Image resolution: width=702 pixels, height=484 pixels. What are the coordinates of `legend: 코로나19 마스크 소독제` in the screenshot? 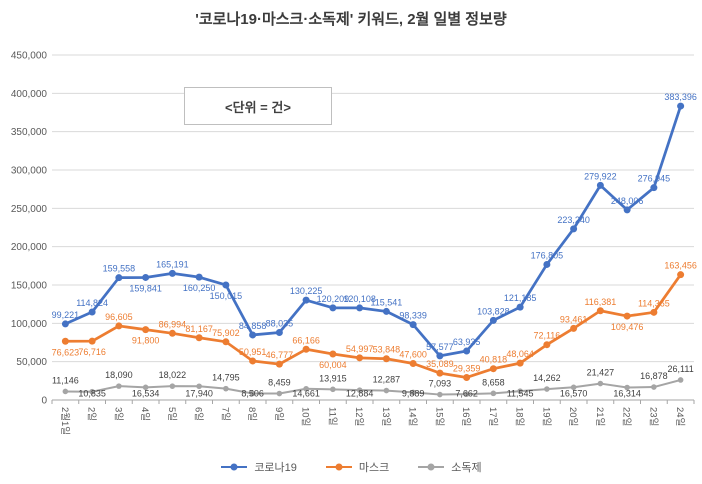 It's located at (351, 467).